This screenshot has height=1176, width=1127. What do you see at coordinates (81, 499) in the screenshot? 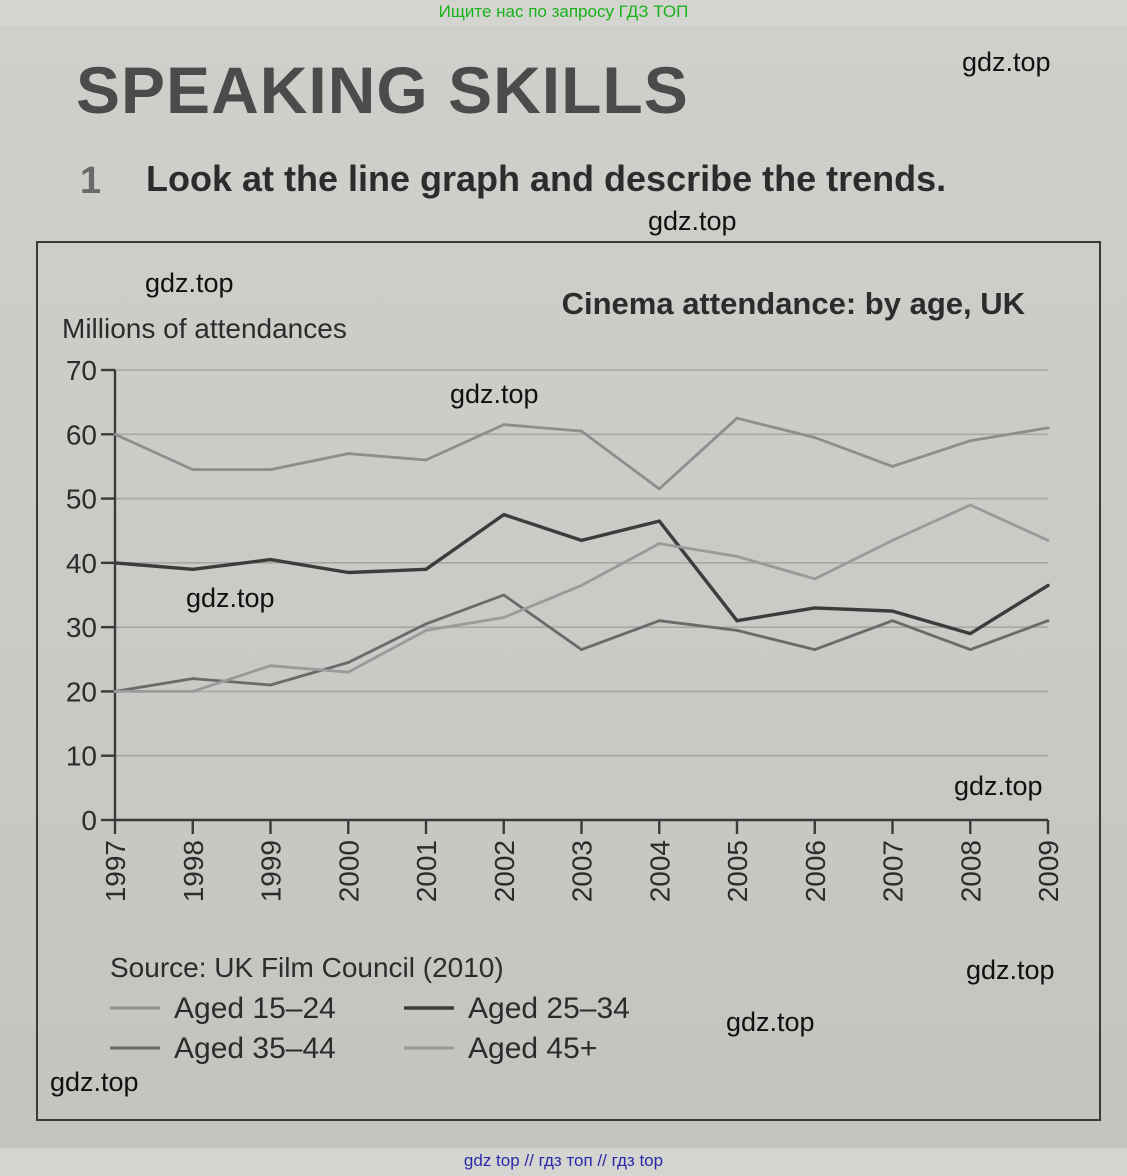
I see `y-tick-label: 50` at bounding box center [81, 499].